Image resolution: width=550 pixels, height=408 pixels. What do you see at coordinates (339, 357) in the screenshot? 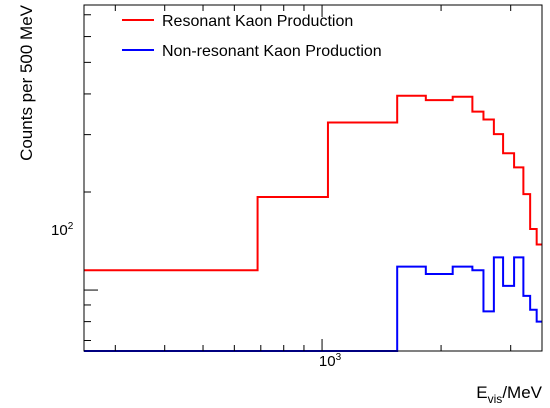
I see `x-tick-label-exponent: 3` at bounding box center [339, 357].